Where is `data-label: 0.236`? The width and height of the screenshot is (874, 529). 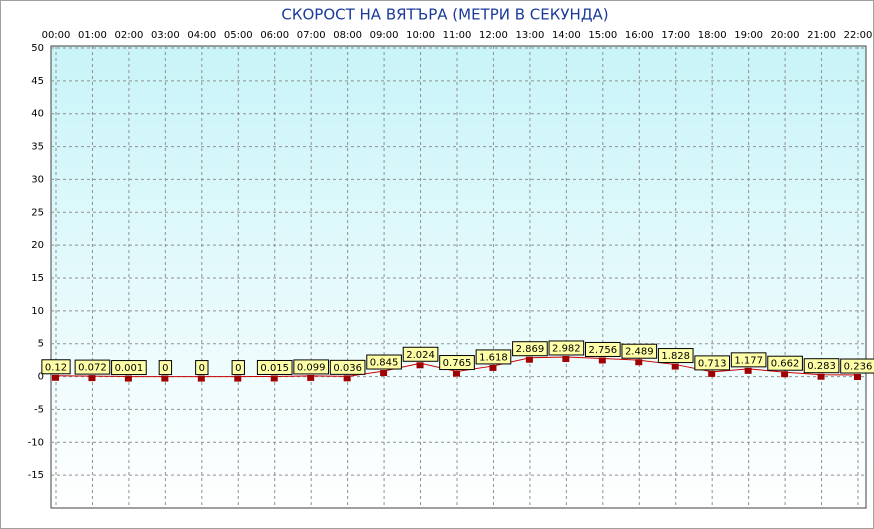
data-label: 0.236 is located at coordinates (858, 367).